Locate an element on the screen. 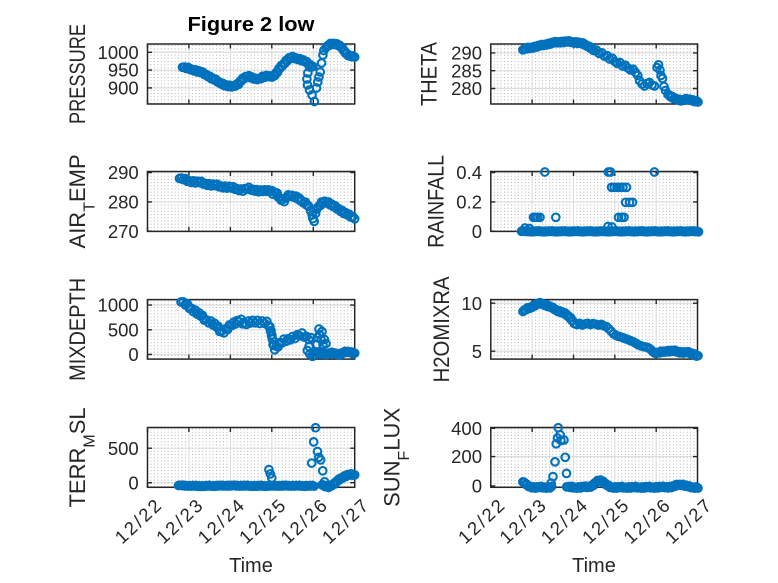  svg-text: 285 is located at coordinates (466, 70).